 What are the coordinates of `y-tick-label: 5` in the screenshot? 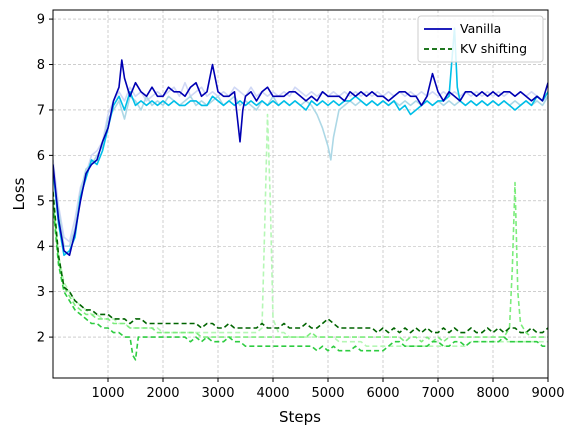 It's located at (41, 201).